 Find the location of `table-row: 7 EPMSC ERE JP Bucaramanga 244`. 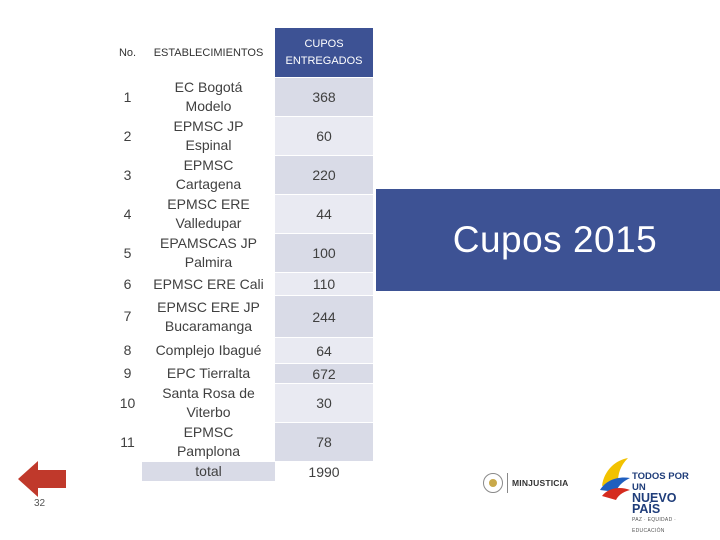

table-row: 7 EPMSC ERE JP Bucaramanga 244 is located at coordinates (243, 316).